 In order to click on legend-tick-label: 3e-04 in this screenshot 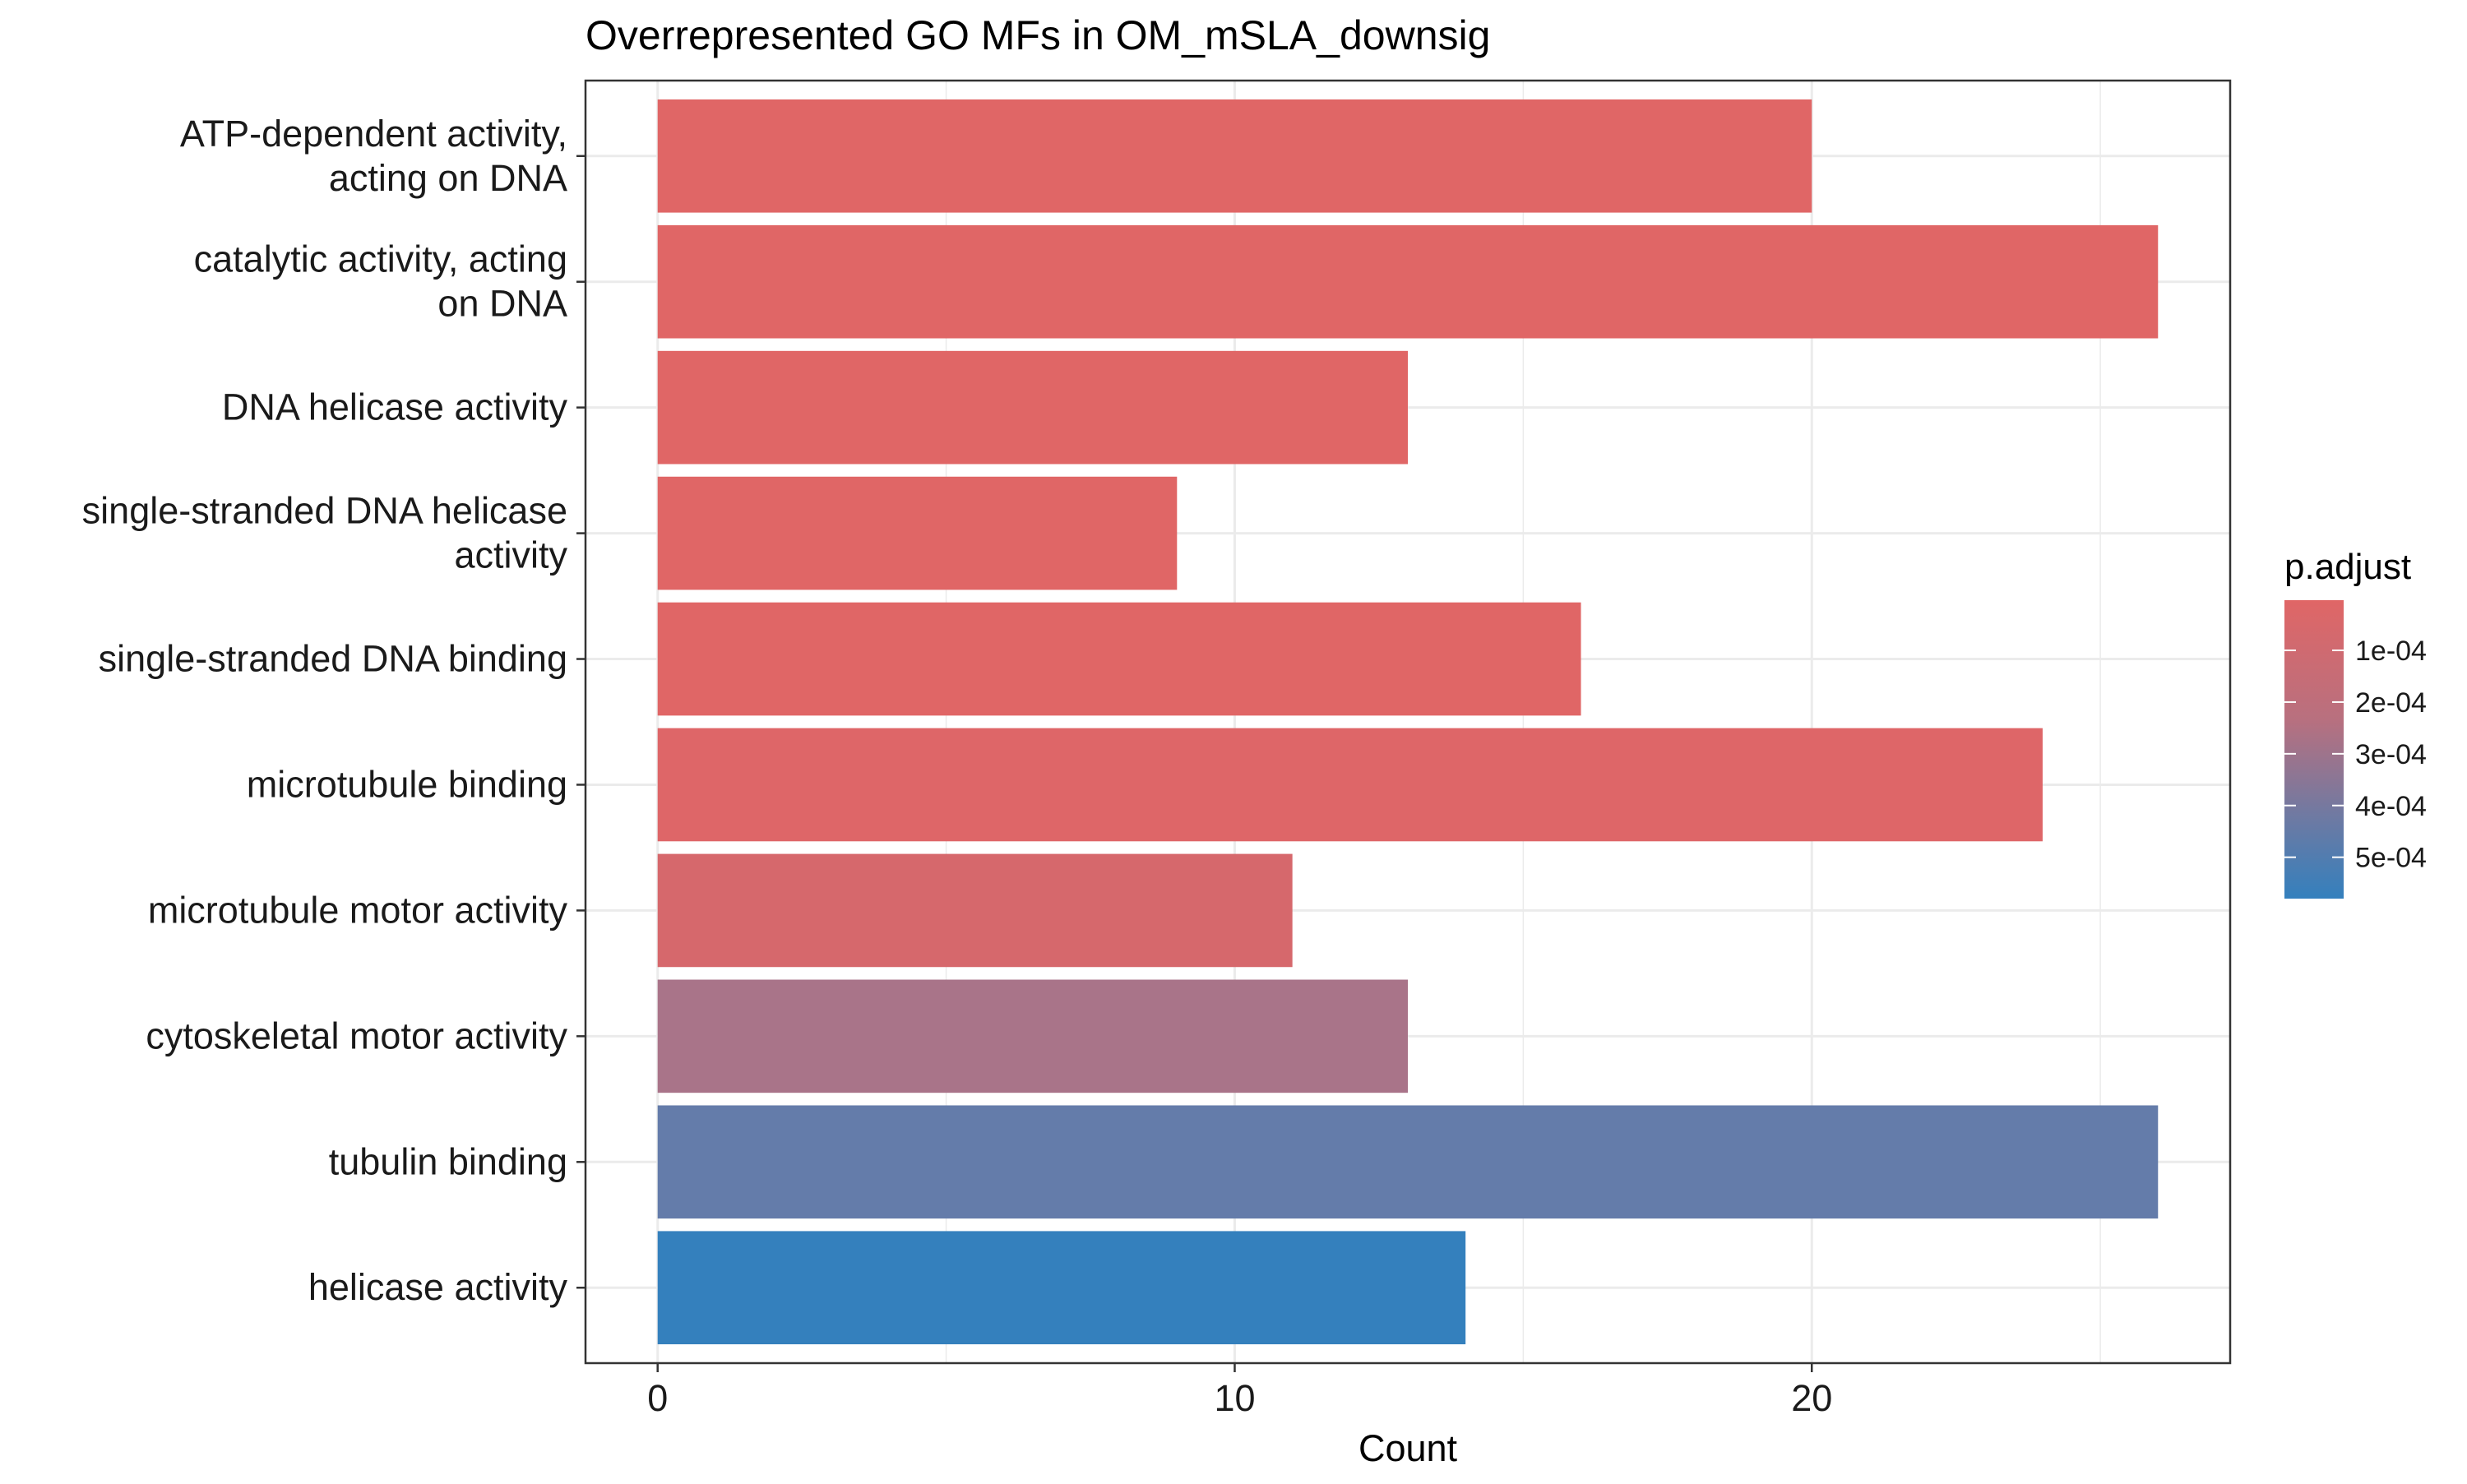, I will do `click(2391, 754)`.